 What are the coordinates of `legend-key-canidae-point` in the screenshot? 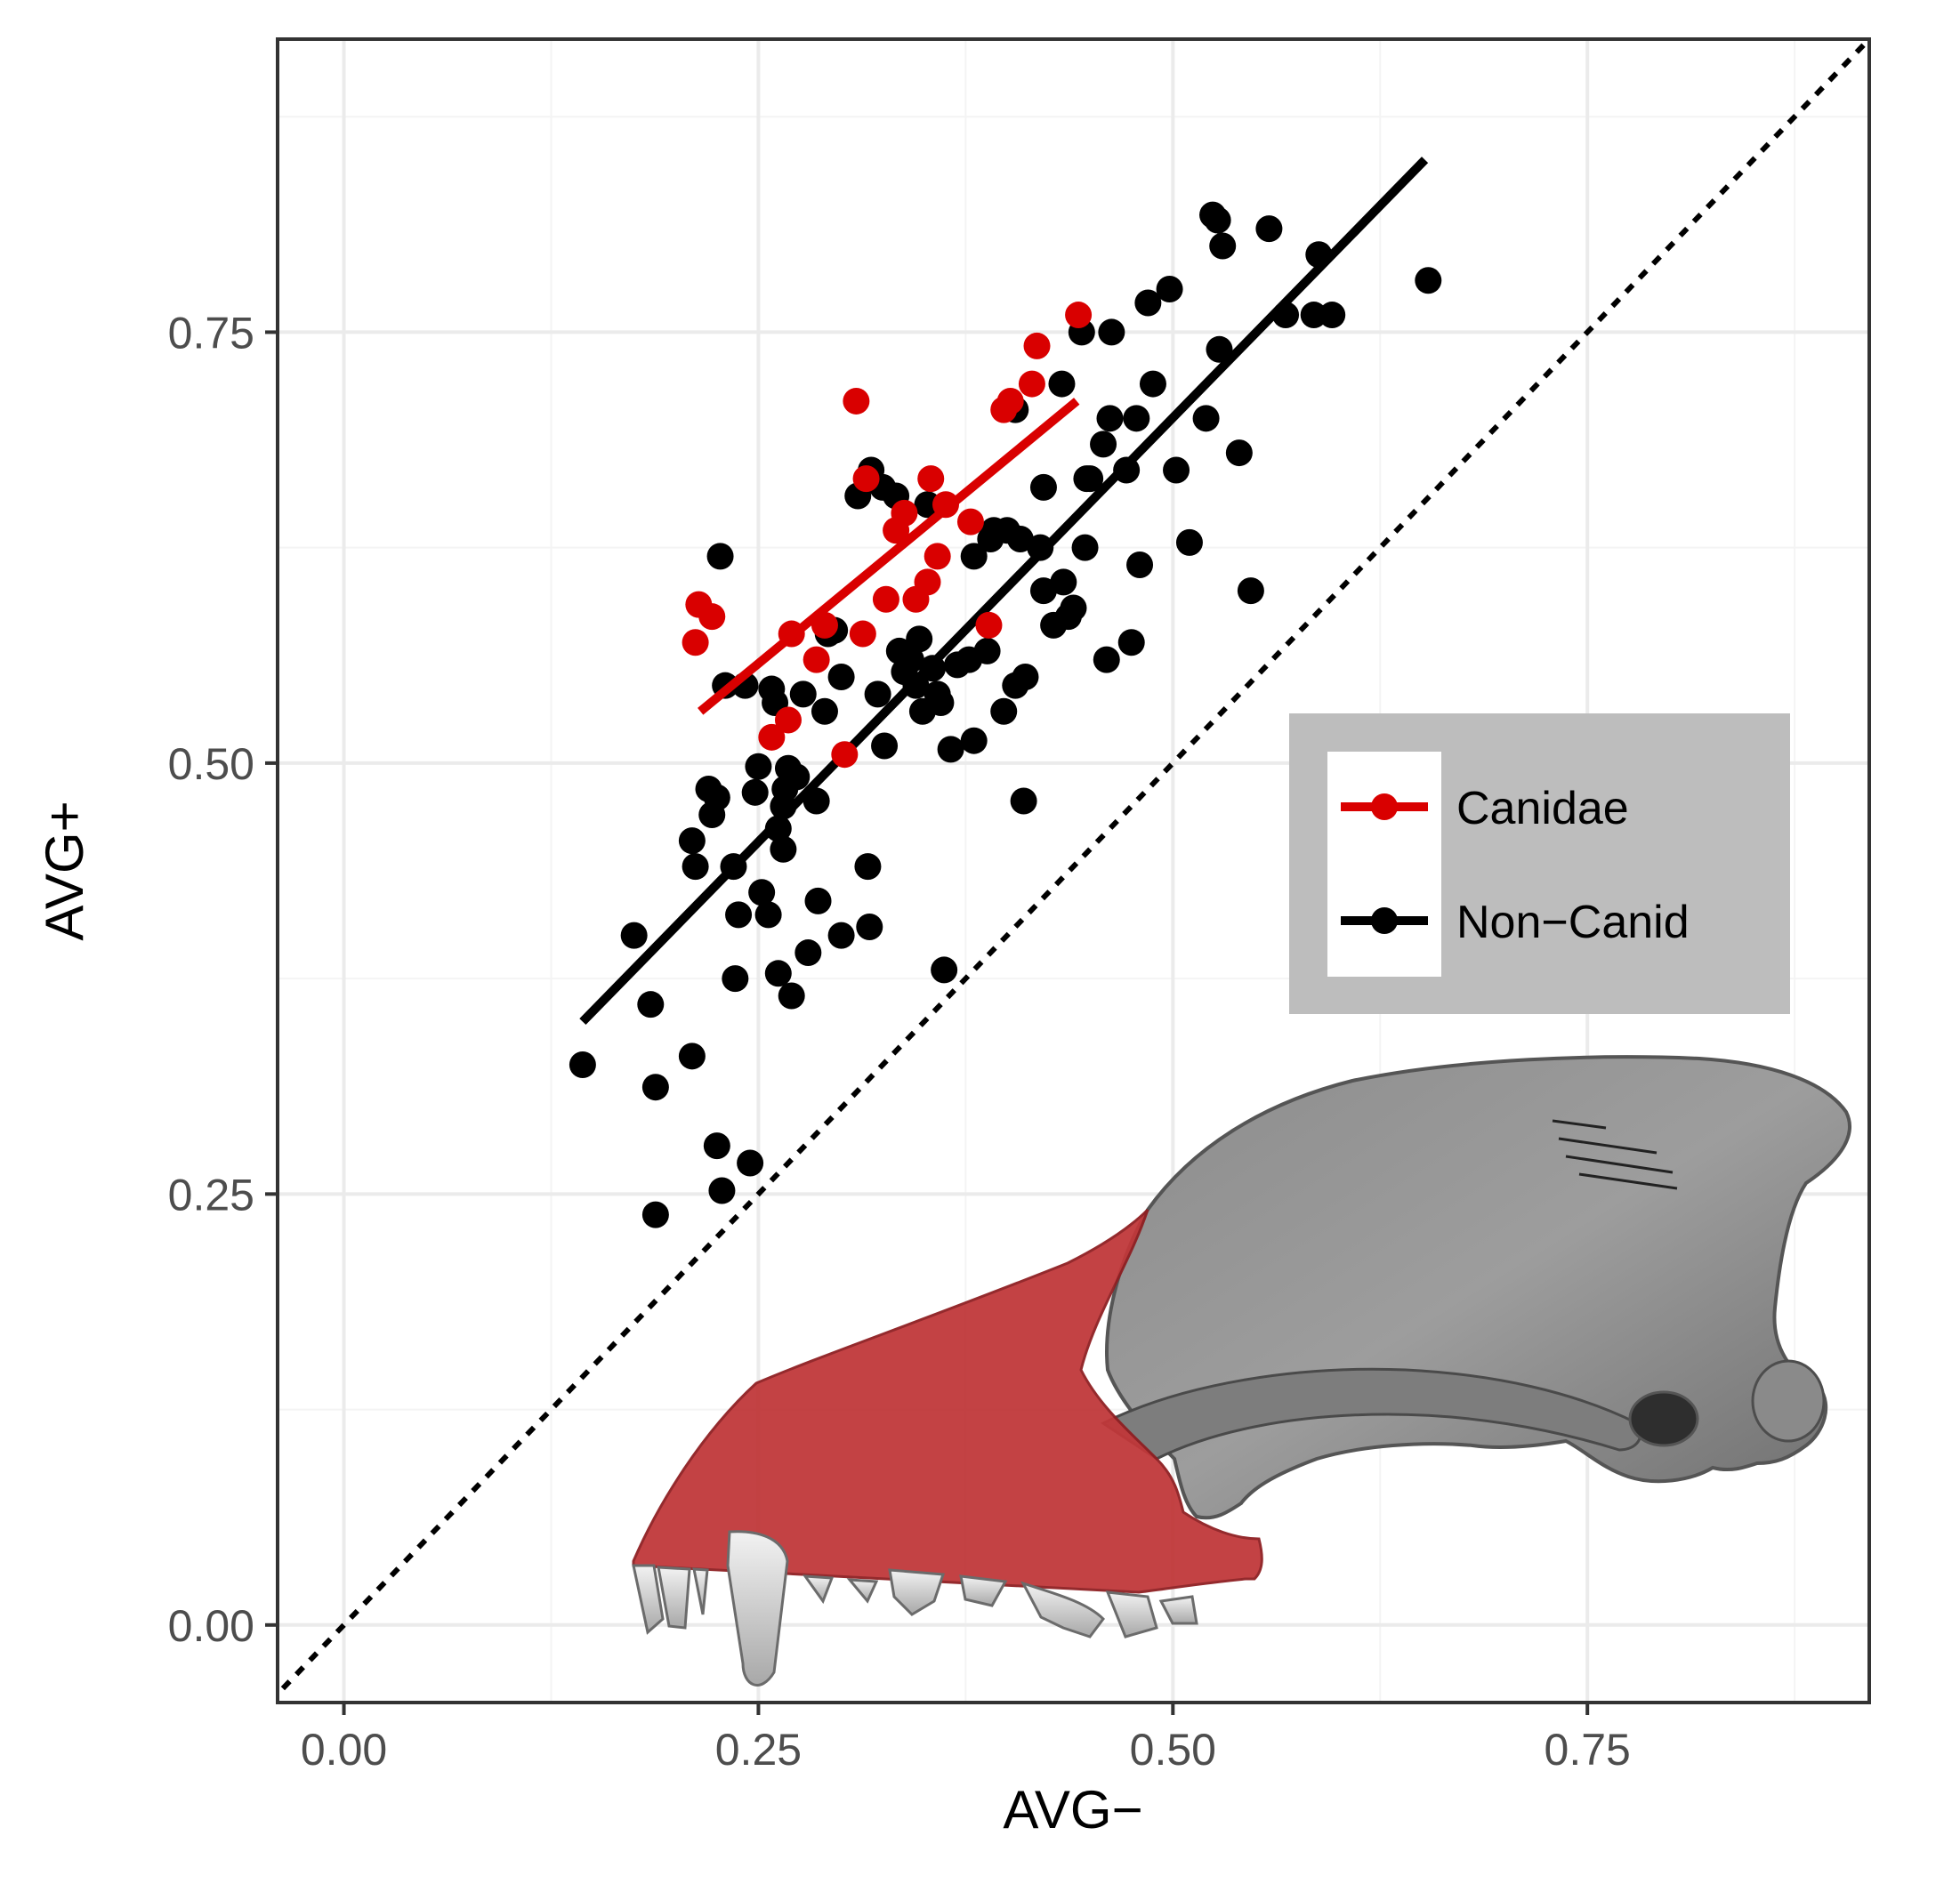 It's located at (1385, 807).